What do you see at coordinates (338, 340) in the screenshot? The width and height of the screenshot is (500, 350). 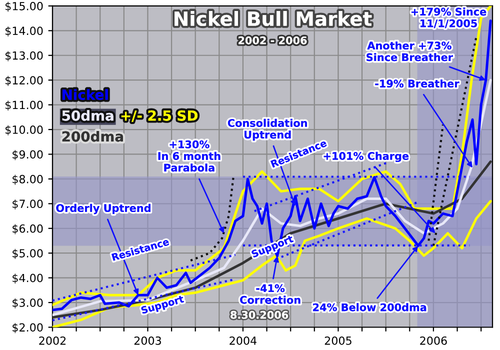 I see `x-tick-label: 2005` at bounding box center [338, 340].